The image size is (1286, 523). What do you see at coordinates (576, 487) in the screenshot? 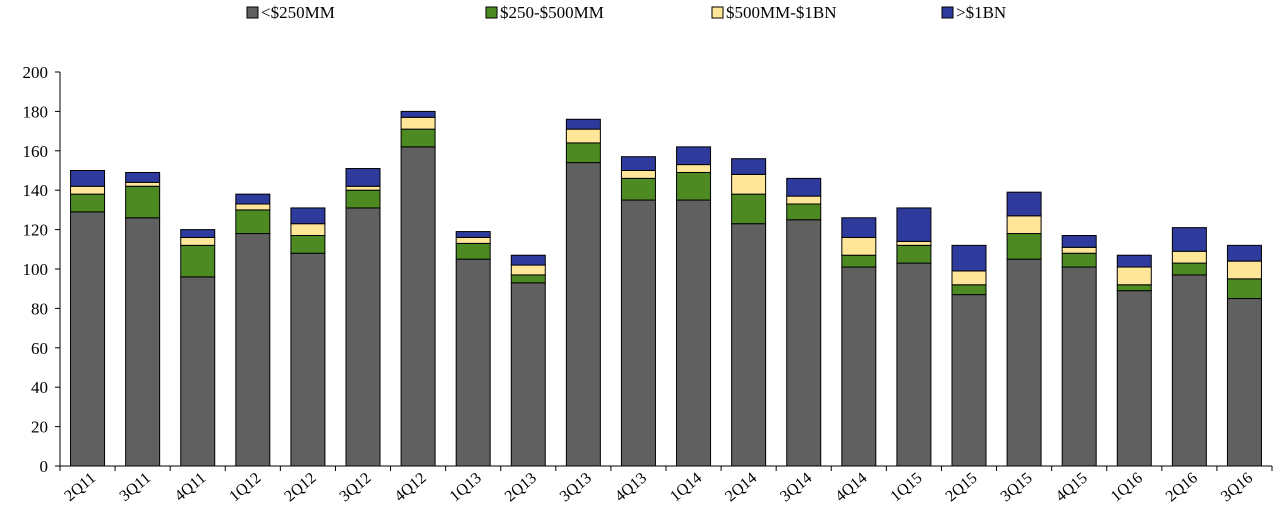
I see `x-category-label: 3Q13` at bounding box center [576, 487].